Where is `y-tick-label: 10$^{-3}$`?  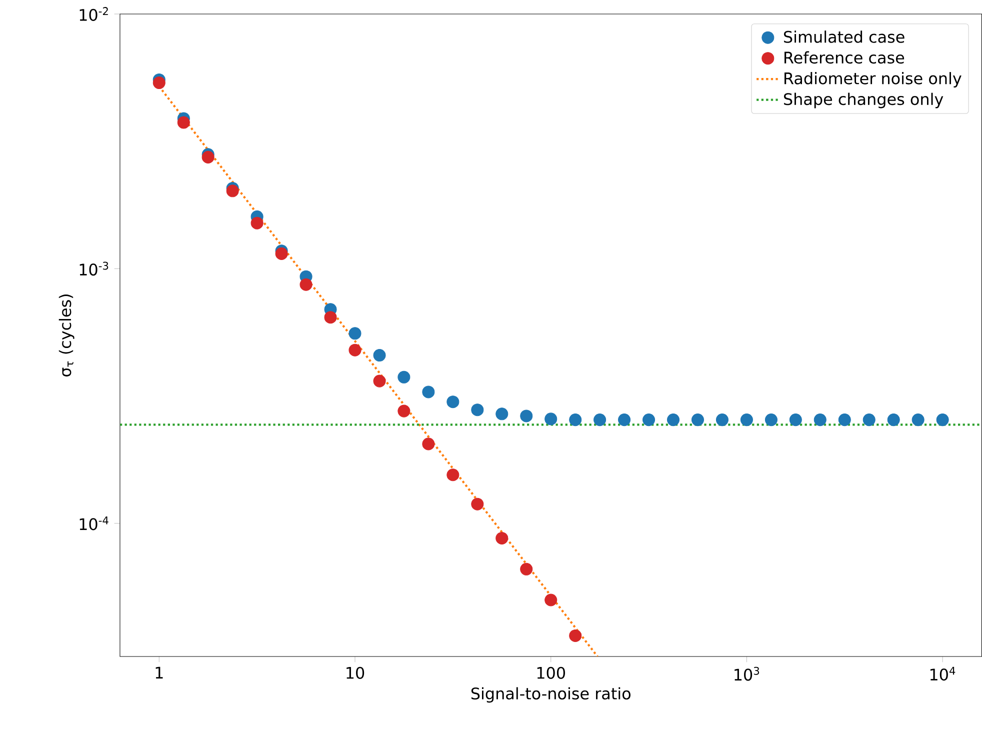 y-tick-label: 10$^{-3}$ is located at coordinates (94, 269).